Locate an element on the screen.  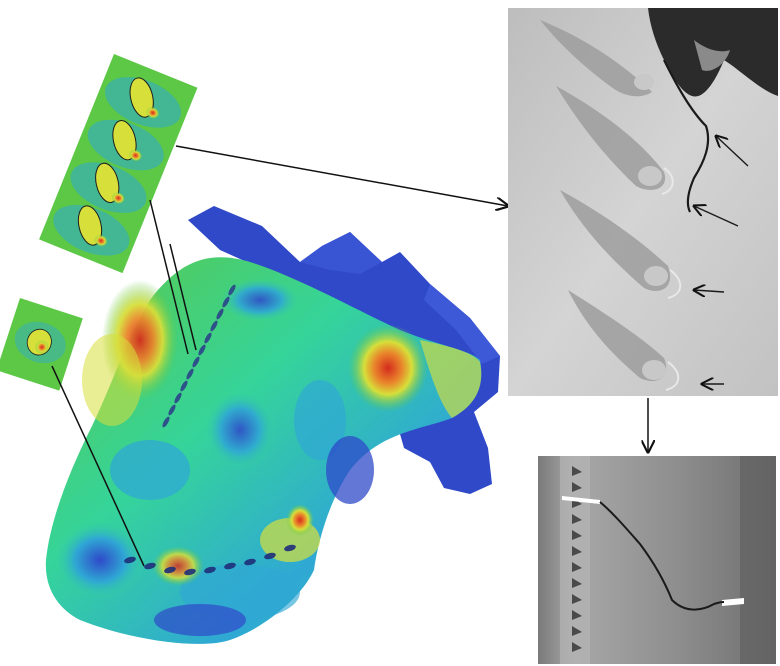
arrowhead-icon is located at coordinates (721, 260).